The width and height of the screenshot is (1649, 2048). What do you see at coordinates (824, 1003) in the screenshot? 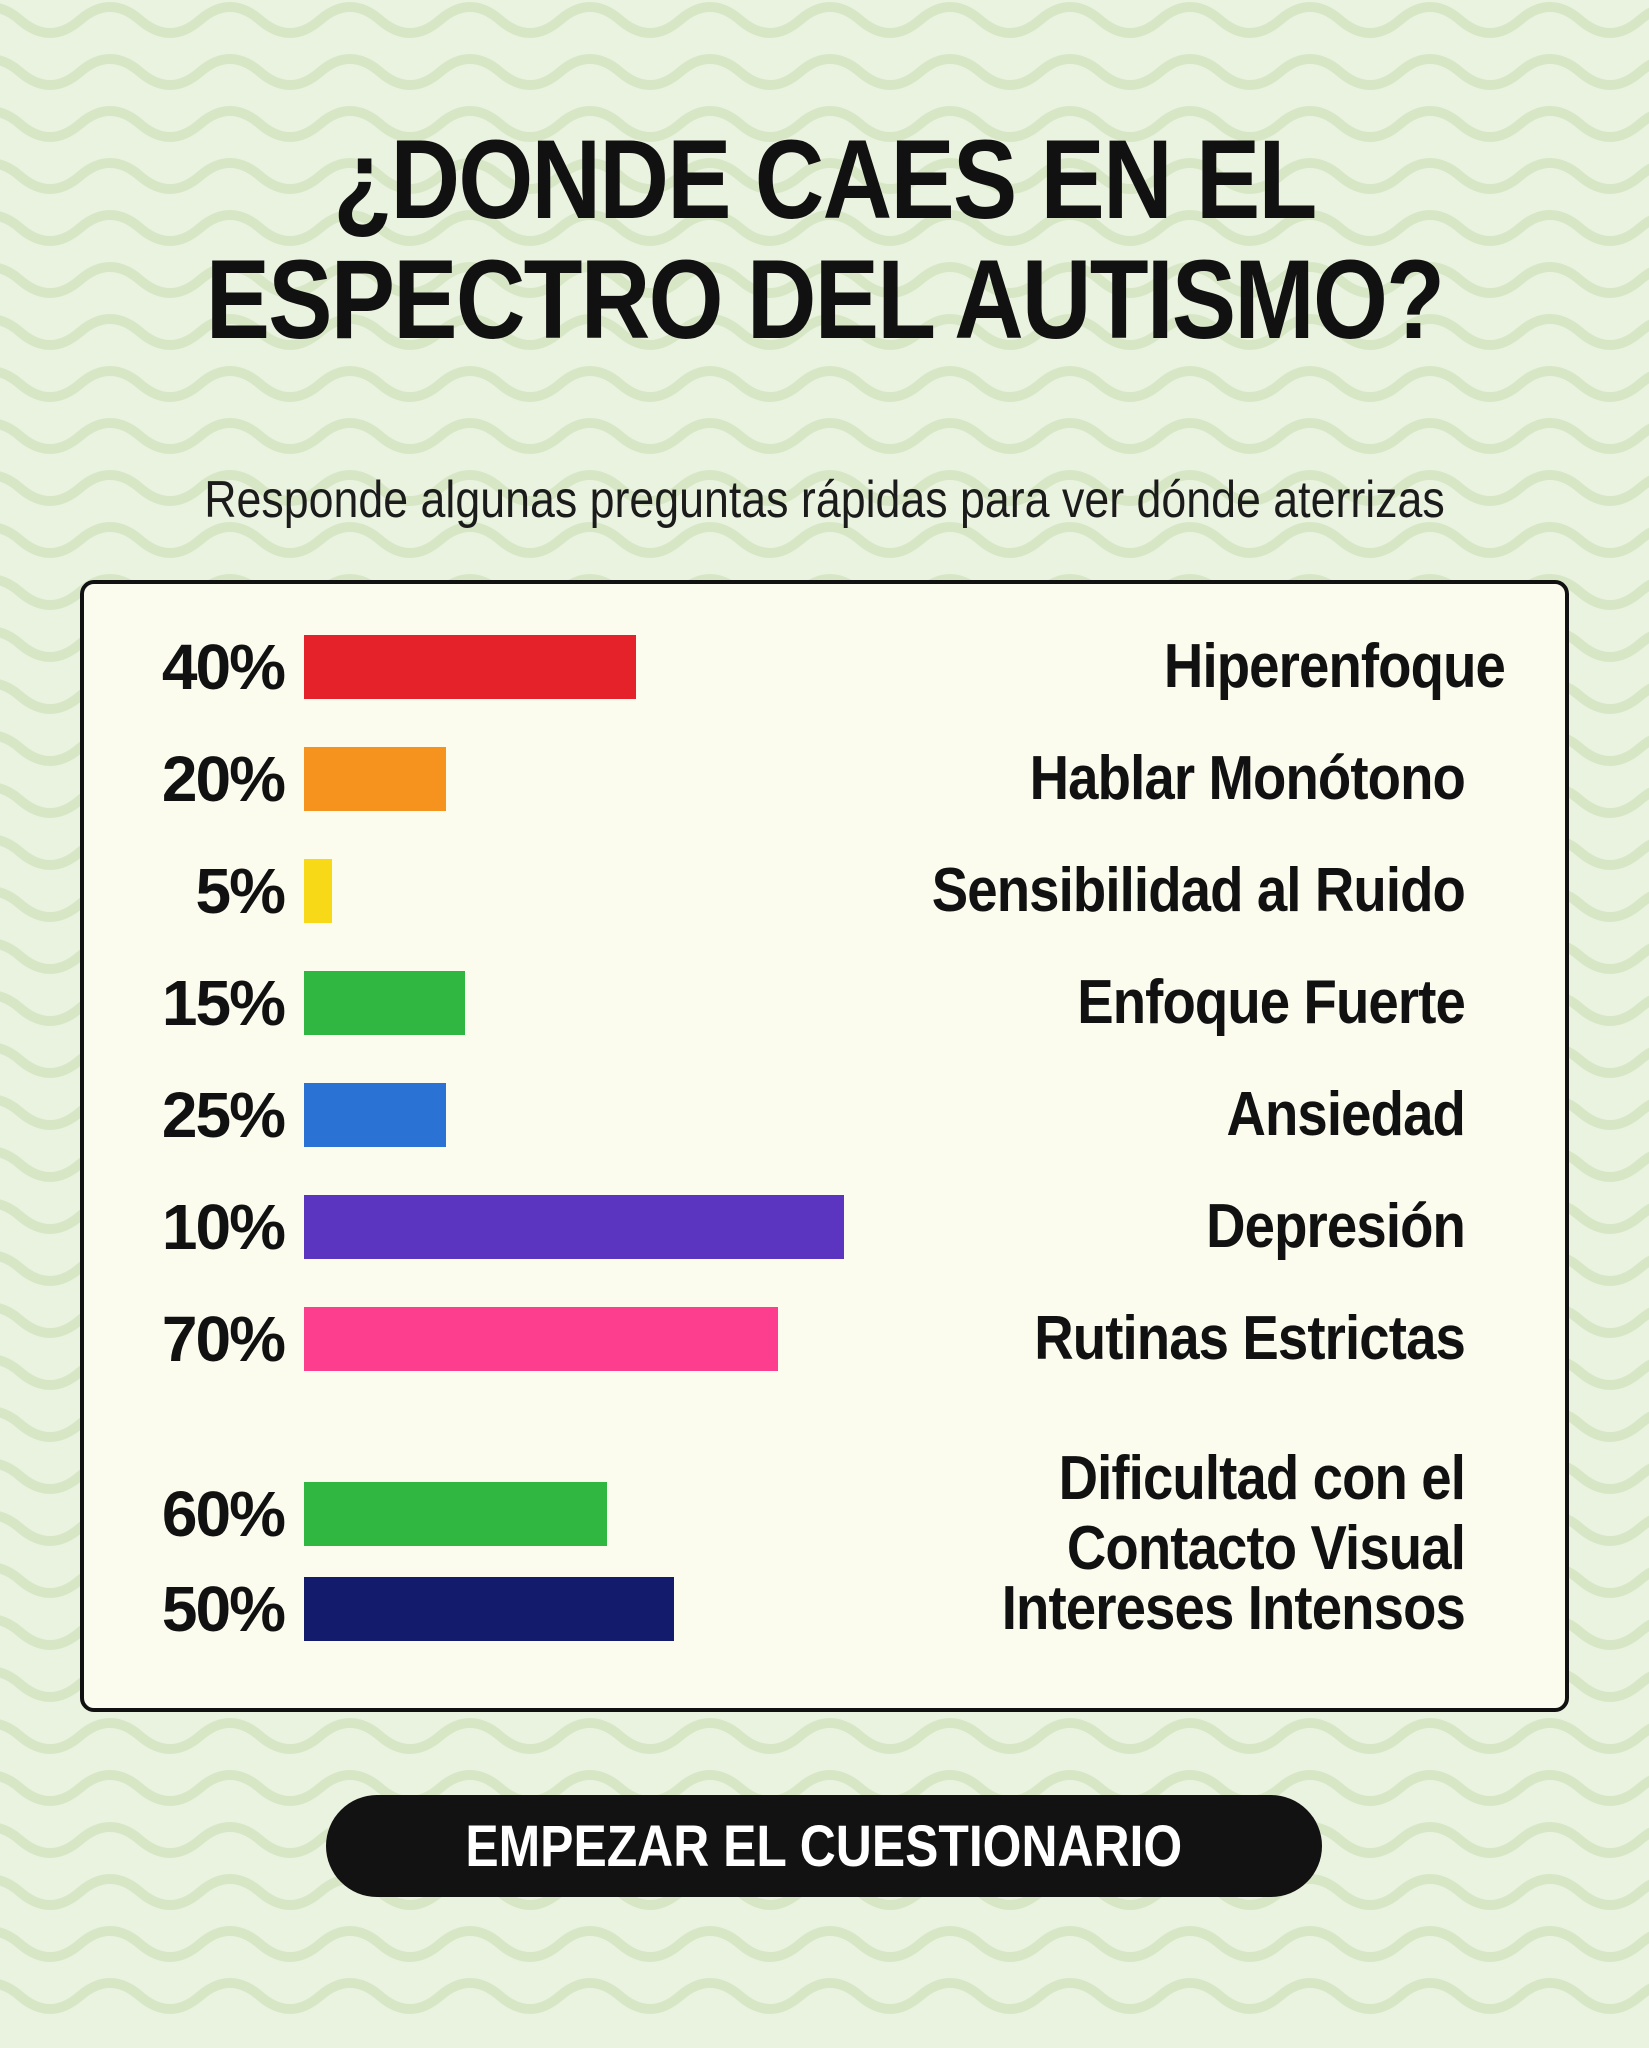
I see `chart-row: 15% Enfoque Fuerte` at bounding box center [824, 1003].